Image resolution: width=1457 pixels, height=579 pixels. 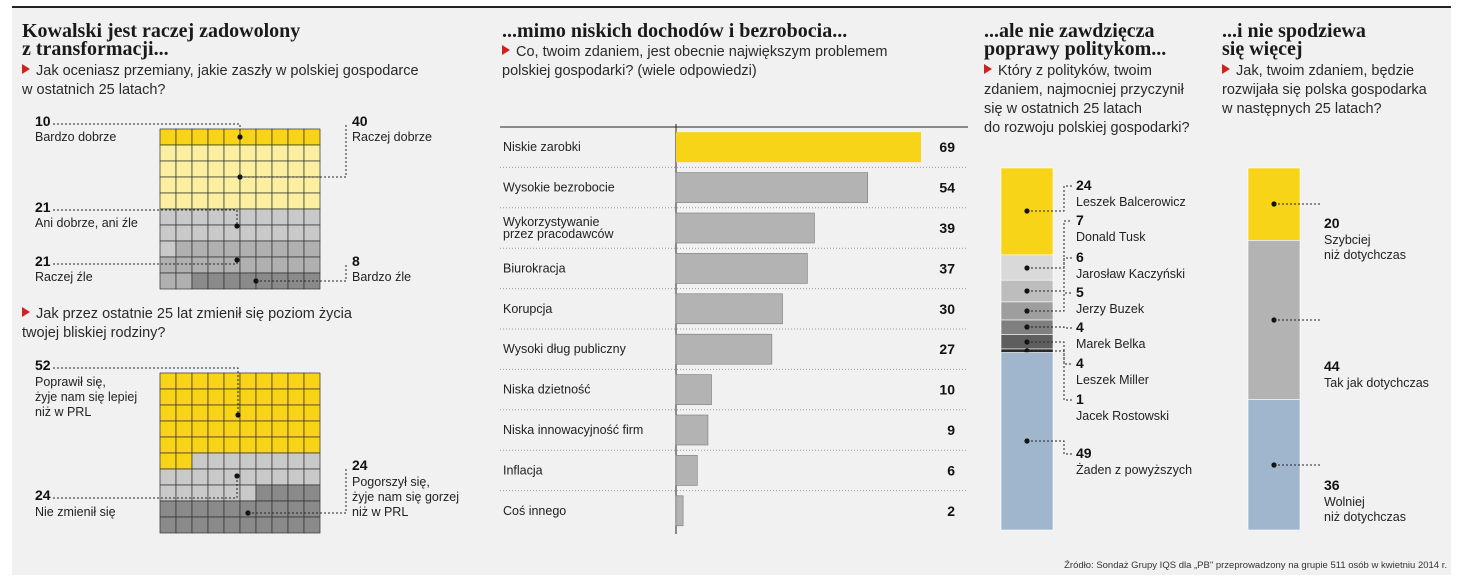 I want to click on stack2-label: Wolniej, so click(x=1344, y=502).